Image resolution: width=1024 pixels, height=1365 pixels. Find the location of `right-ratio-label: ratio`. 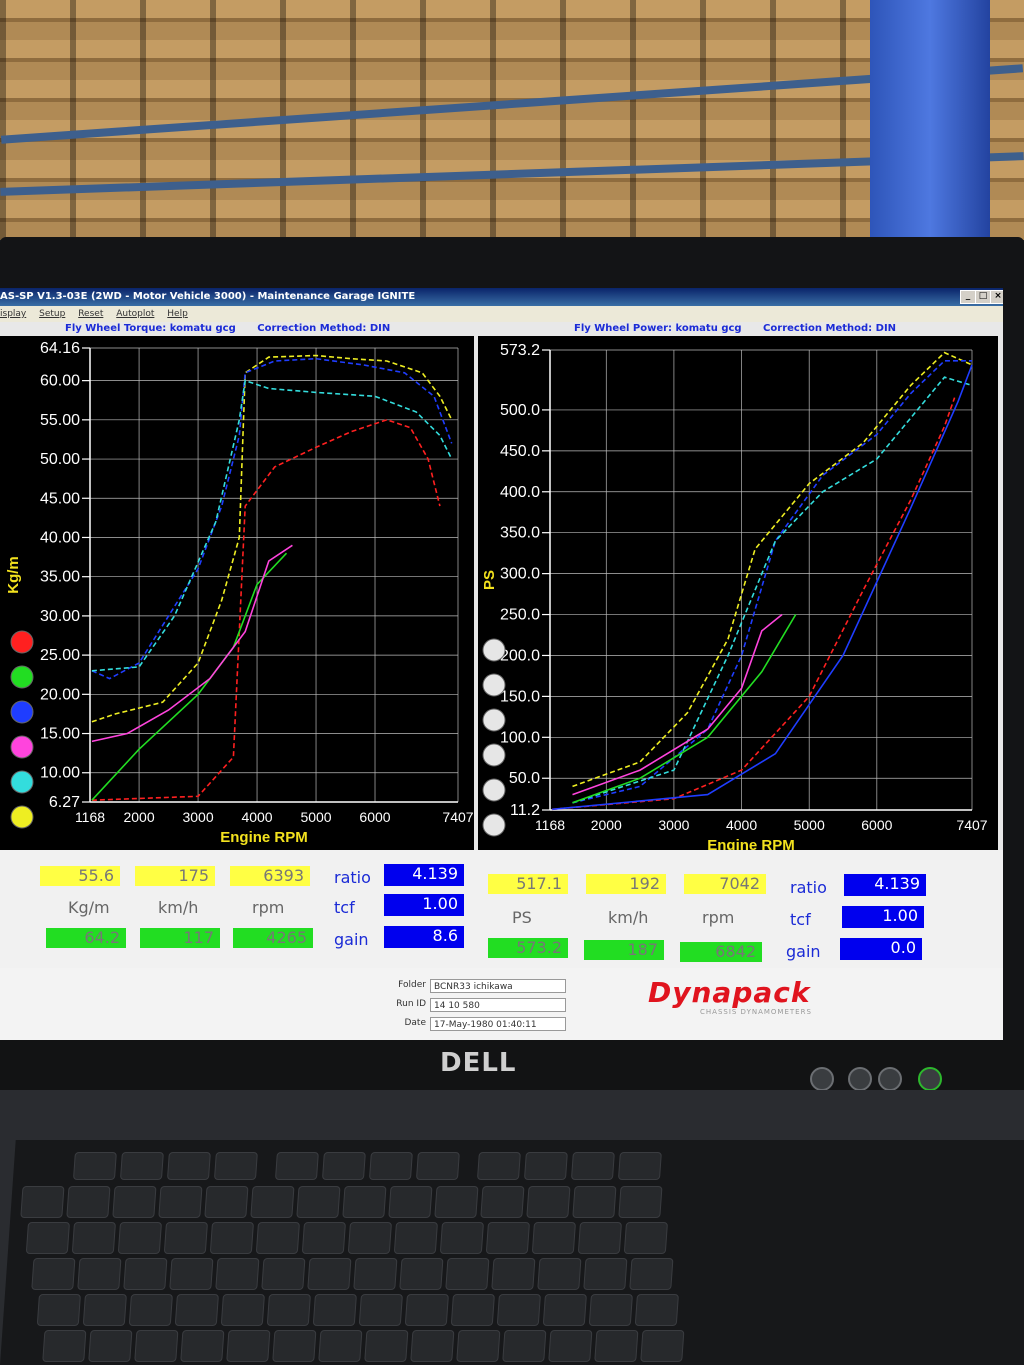

right-ratio-label: ratio is located at coordinates (808, 887).